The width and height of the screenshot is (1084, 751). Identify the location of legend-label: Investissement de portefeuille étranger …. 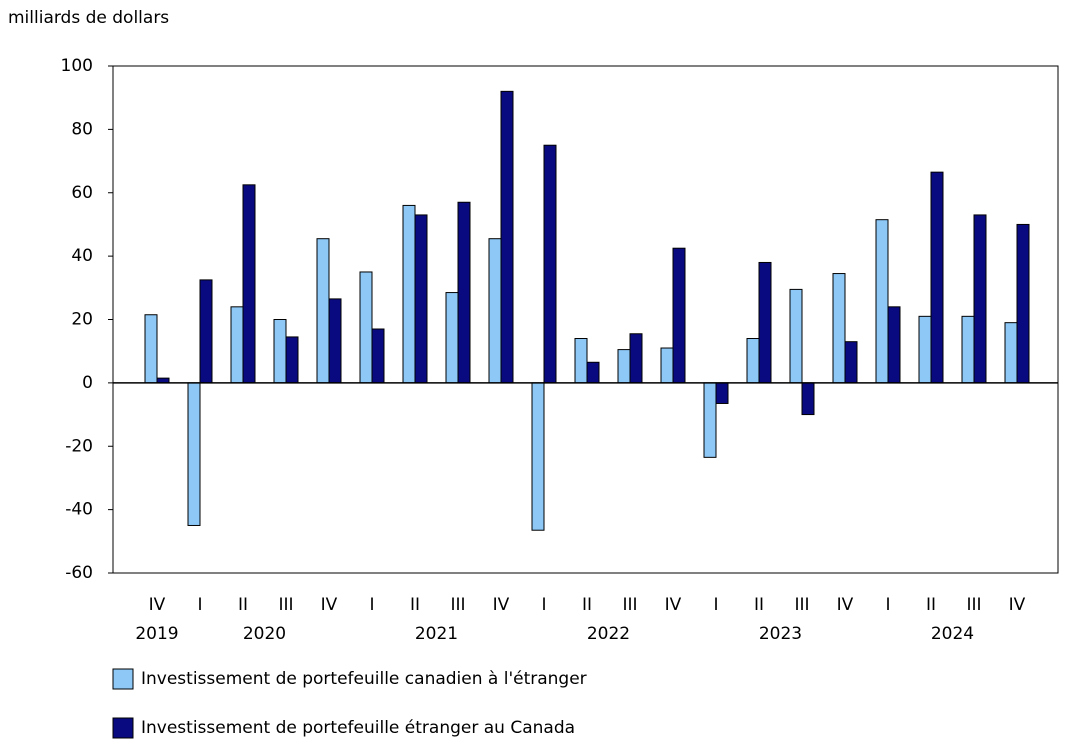
(358, 728).